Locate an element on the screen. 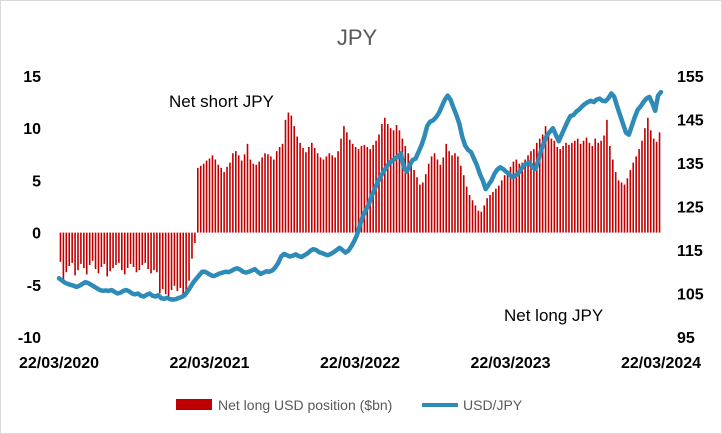 This screenshot has height=434, width=722. left-axis: 15 10 5 0 -5 -10 is located at coordinates (29, 208).